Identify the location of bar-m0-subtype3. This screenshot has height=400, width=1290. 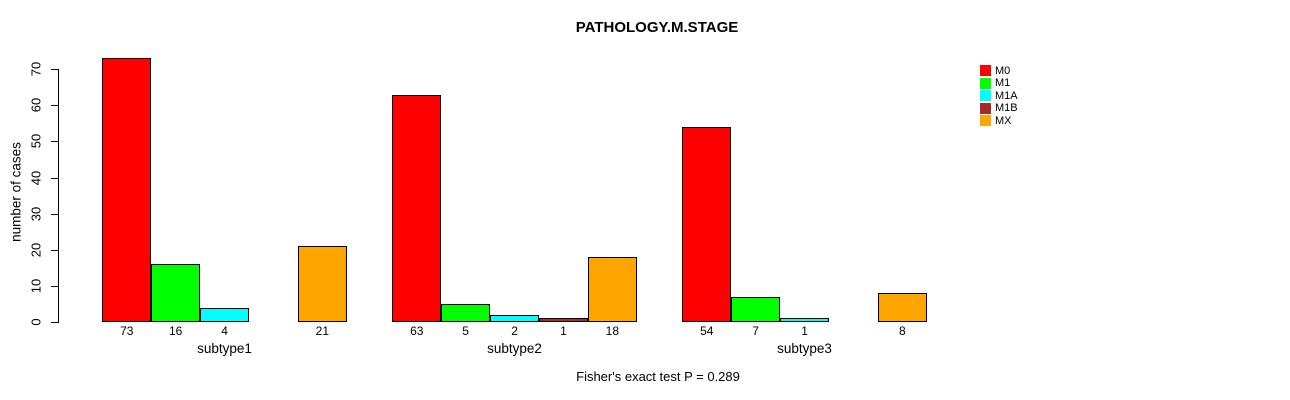
(707, 224).